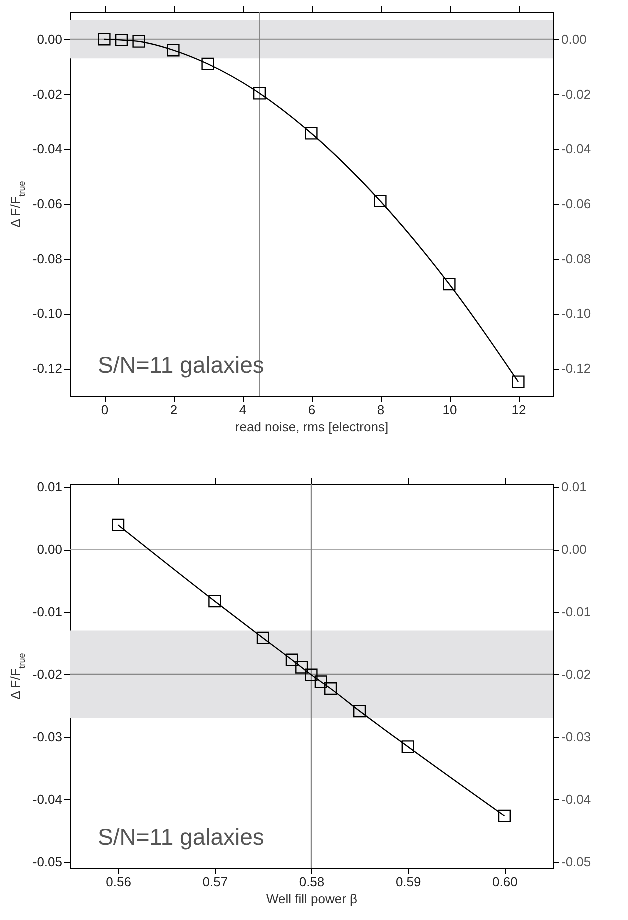 The image size is (628, 920). Describe the element at coordinates (119, 882) in the screenshot. I see `x-tick-label: 0.56` at that location.